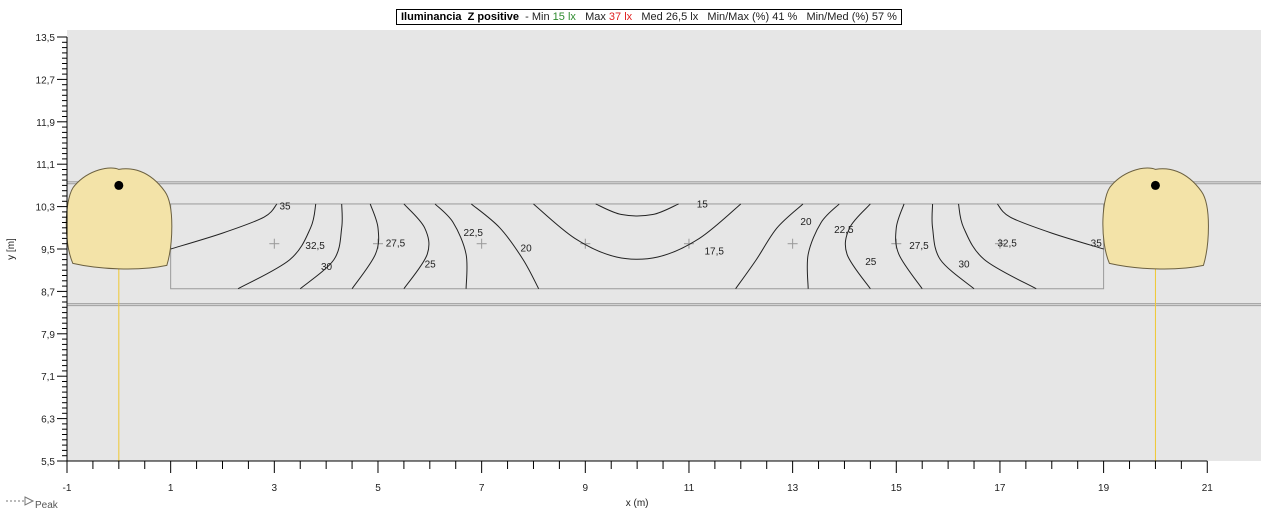  What do you see at coordinates (45, 123) in the screenshot?
I see `y-tick-label: 11,9` at bounding box center [45, 123].